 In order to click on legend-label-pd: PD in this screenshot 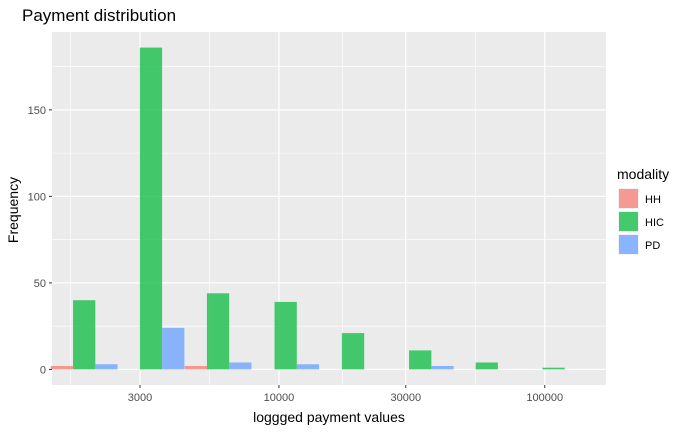, I will do `click(652, 246)`.